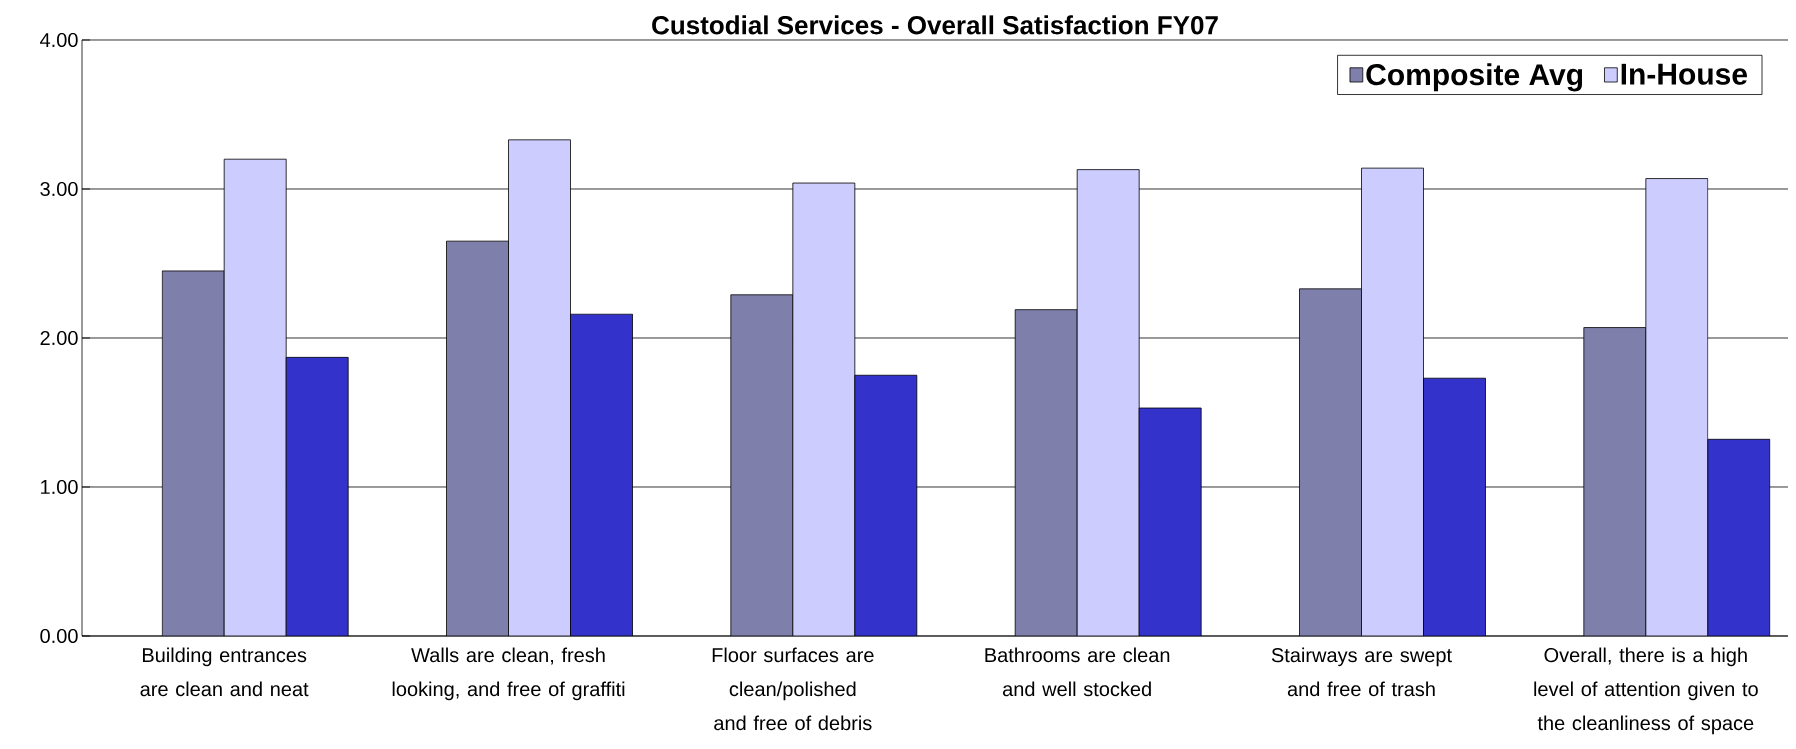  What do you see at coordinates (1077, 672) in the screenshot?
I see `x-tick-label: Bathrooms are clean and well stocked` at bounding box center [1077, 672].